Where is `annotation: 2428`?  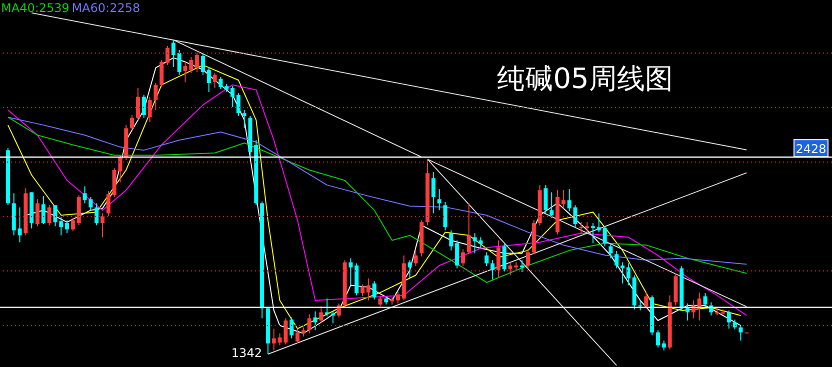 annotation: 2428 is located at coordinates (811, 149).